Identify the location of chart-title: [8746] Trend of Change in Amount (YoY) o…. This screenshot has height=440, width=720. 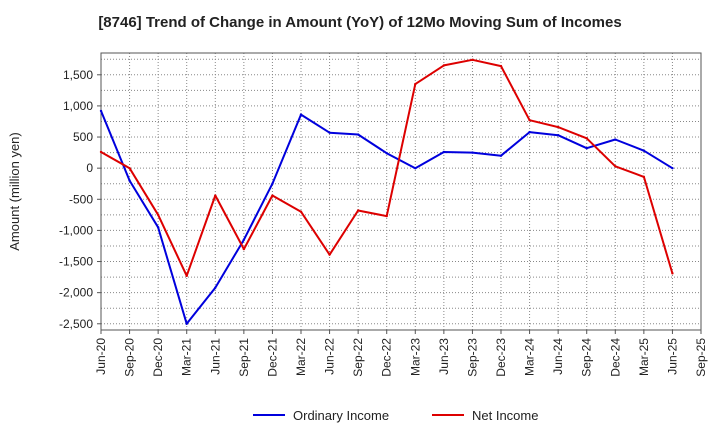
(360, 22).